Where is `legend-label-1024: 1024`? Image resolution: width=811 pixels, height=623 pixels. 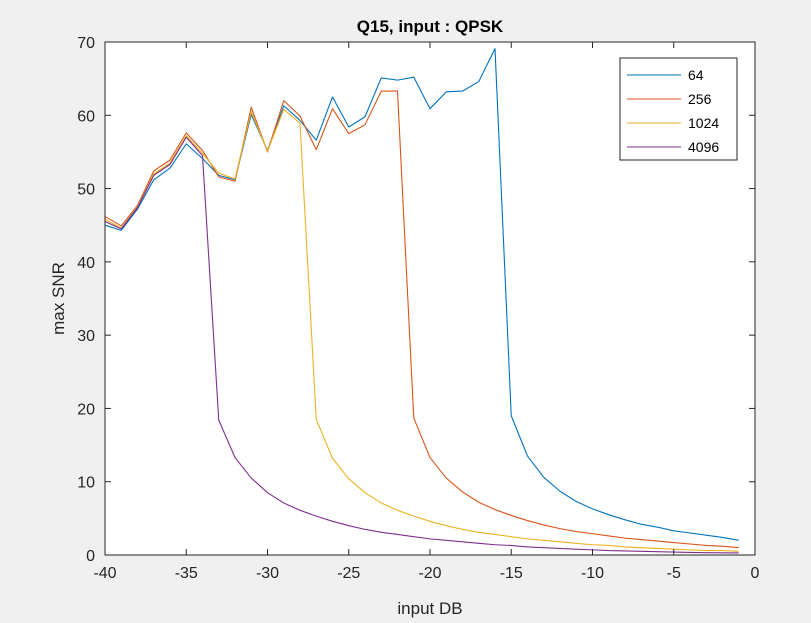 legend-label-1024: 1024 is located at coordinates (703, 123).